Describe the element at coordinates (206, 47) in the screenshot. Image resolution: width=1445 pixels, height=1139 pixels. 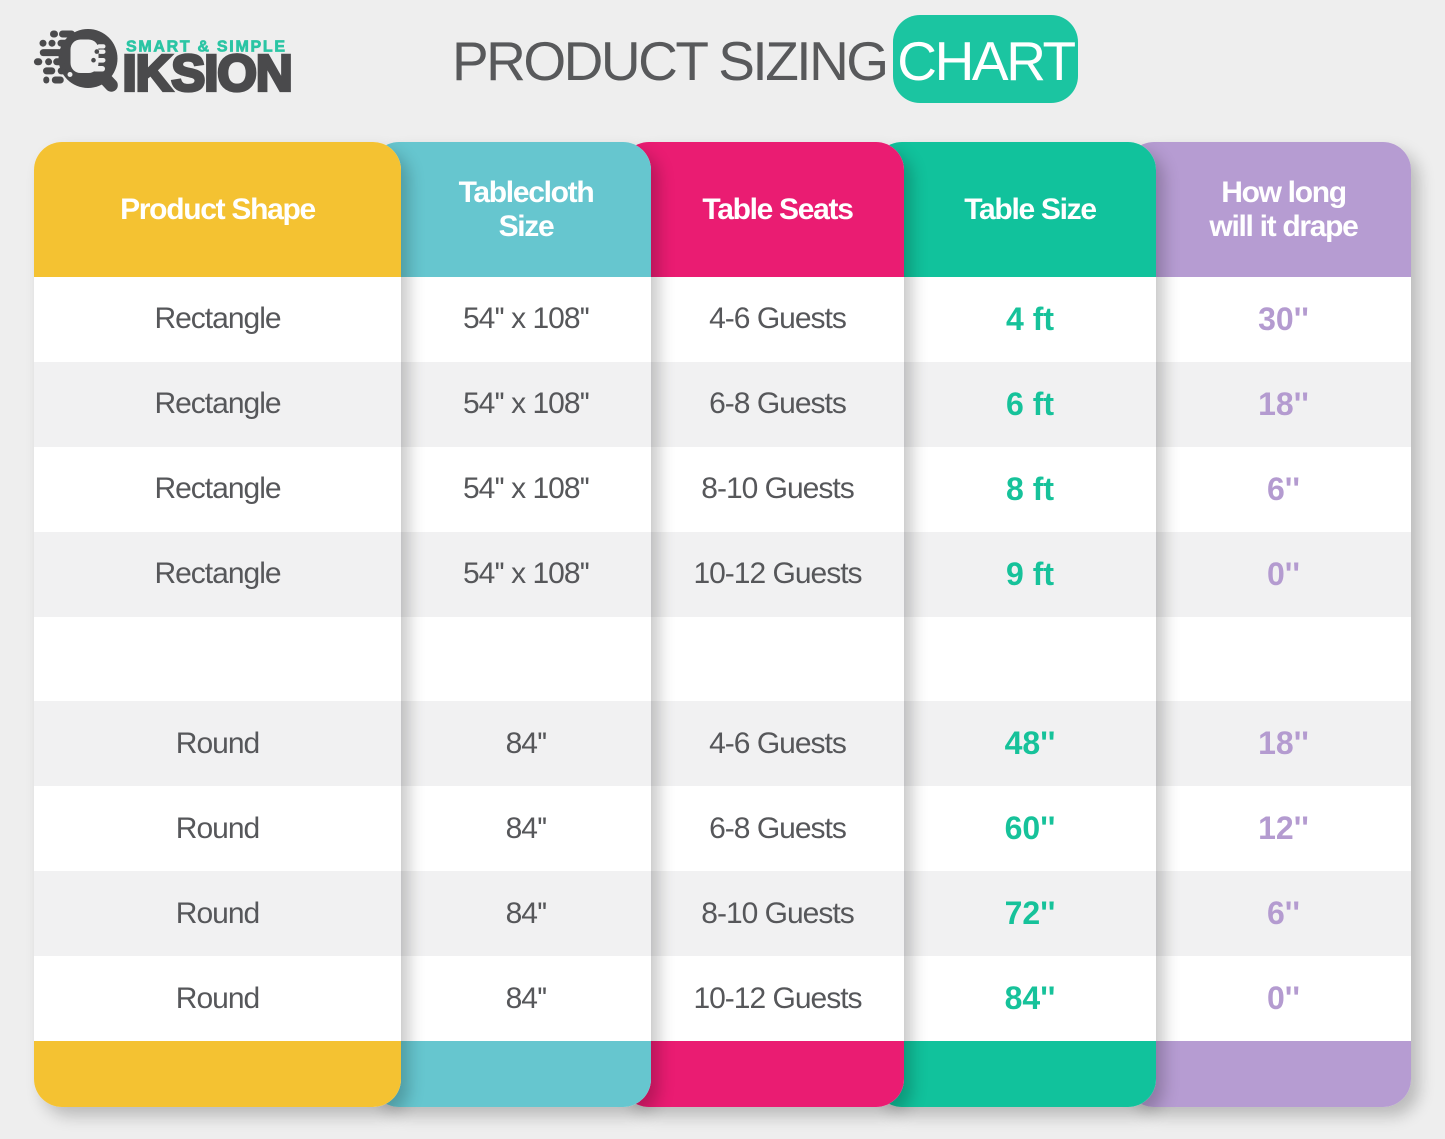
I see `svg-text: SMART & SIMPLE` at that location.